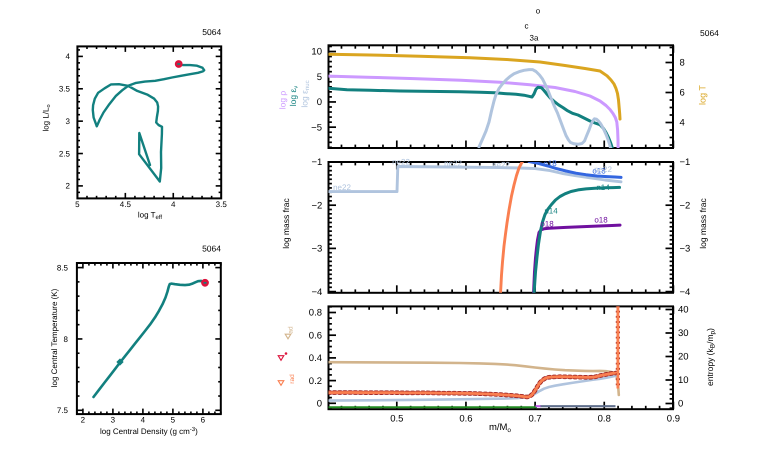 The height and width of the screenshot is (465, 766). I want to click on svg-text: 30, so click(683, 333).